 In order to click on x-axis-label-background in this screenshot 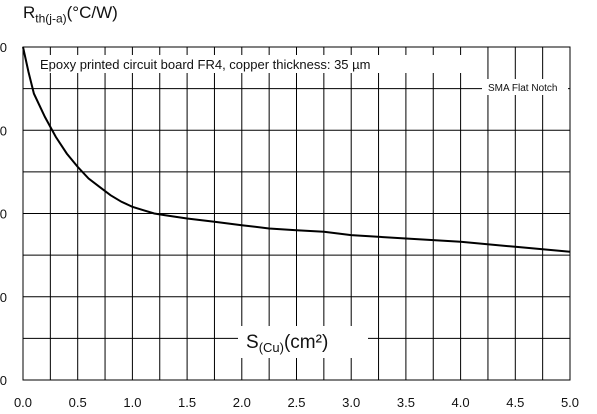, I will do `click(303, 342)`.